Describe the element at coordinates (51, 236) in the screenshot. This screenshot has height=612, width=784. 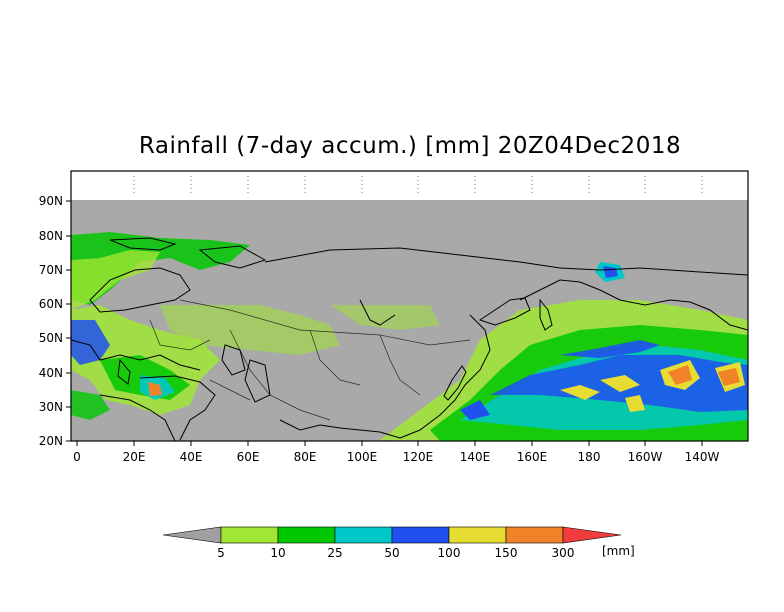
I see `lat-label: 80N` at that location.